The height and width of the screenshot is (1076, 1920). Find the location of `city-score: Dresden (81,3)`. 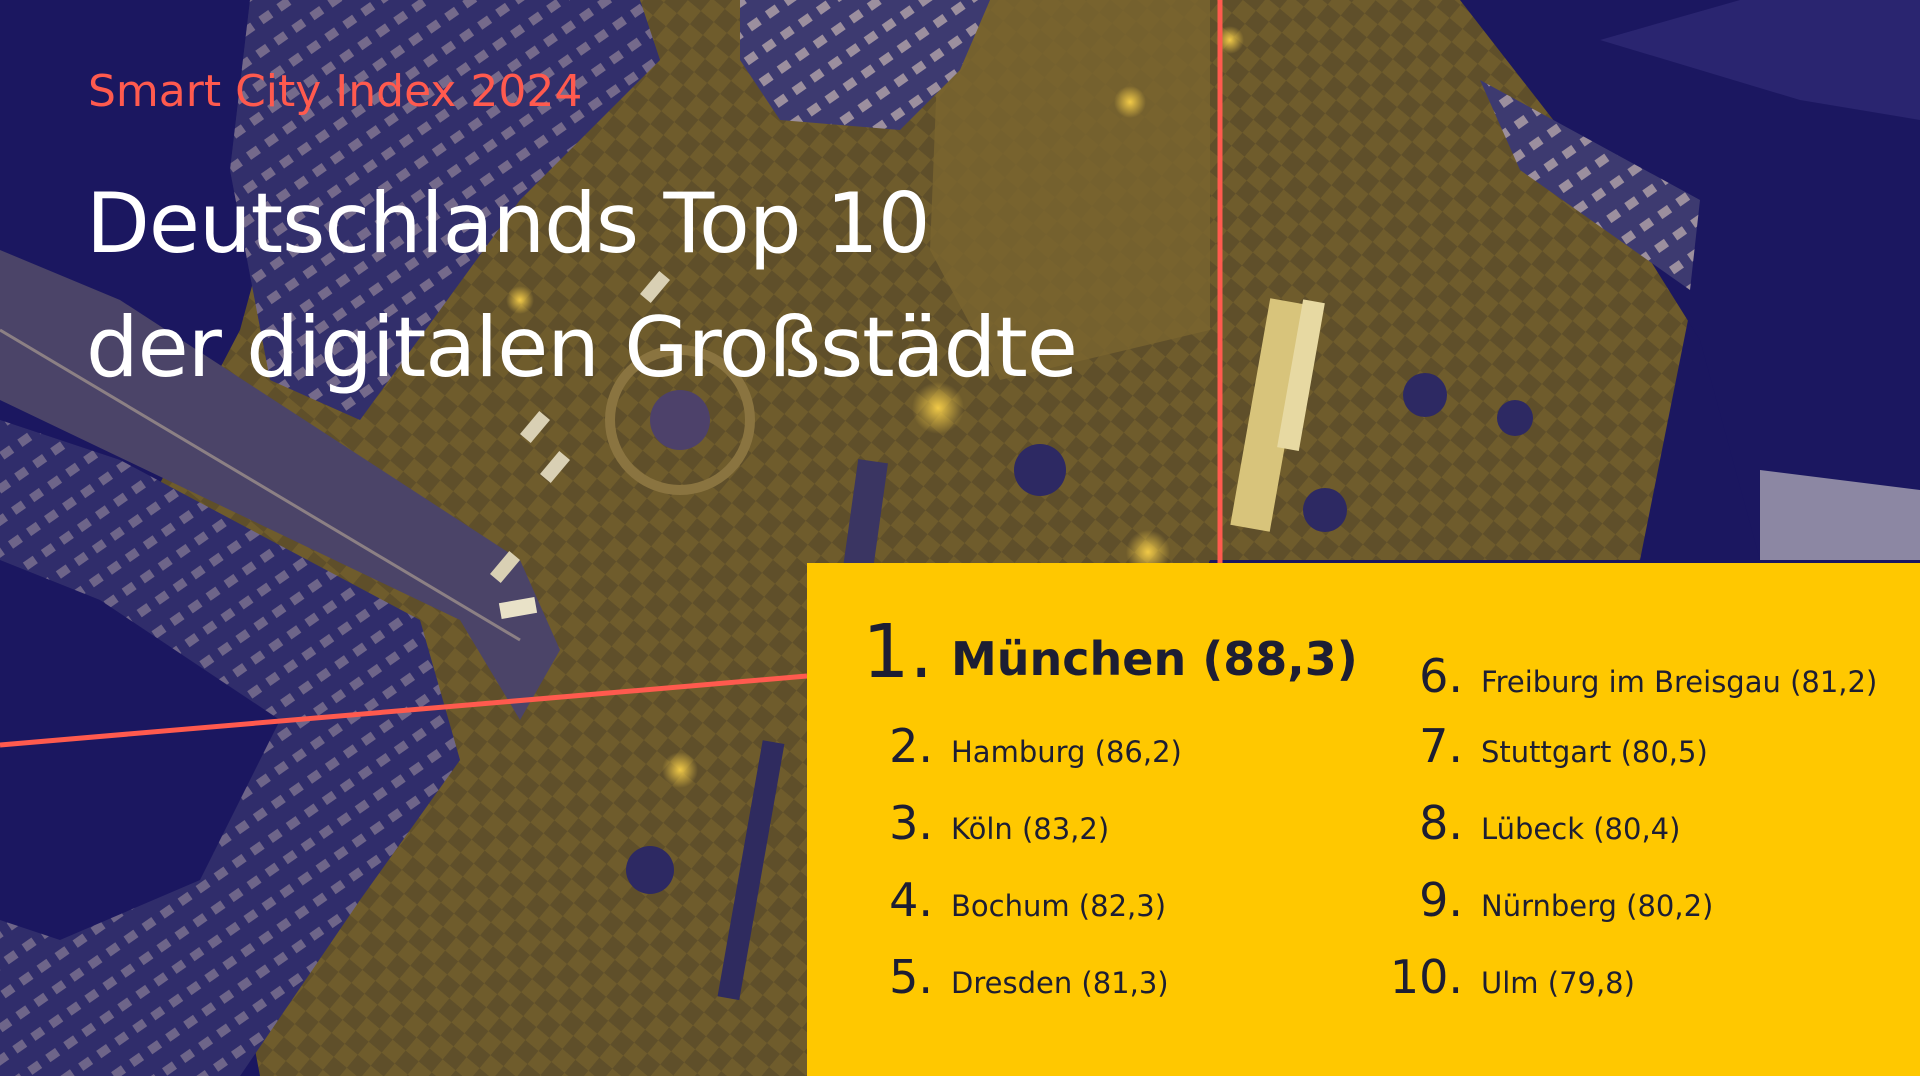

city-score: Dresden (81,3) is located at coordinates (1060, 983).